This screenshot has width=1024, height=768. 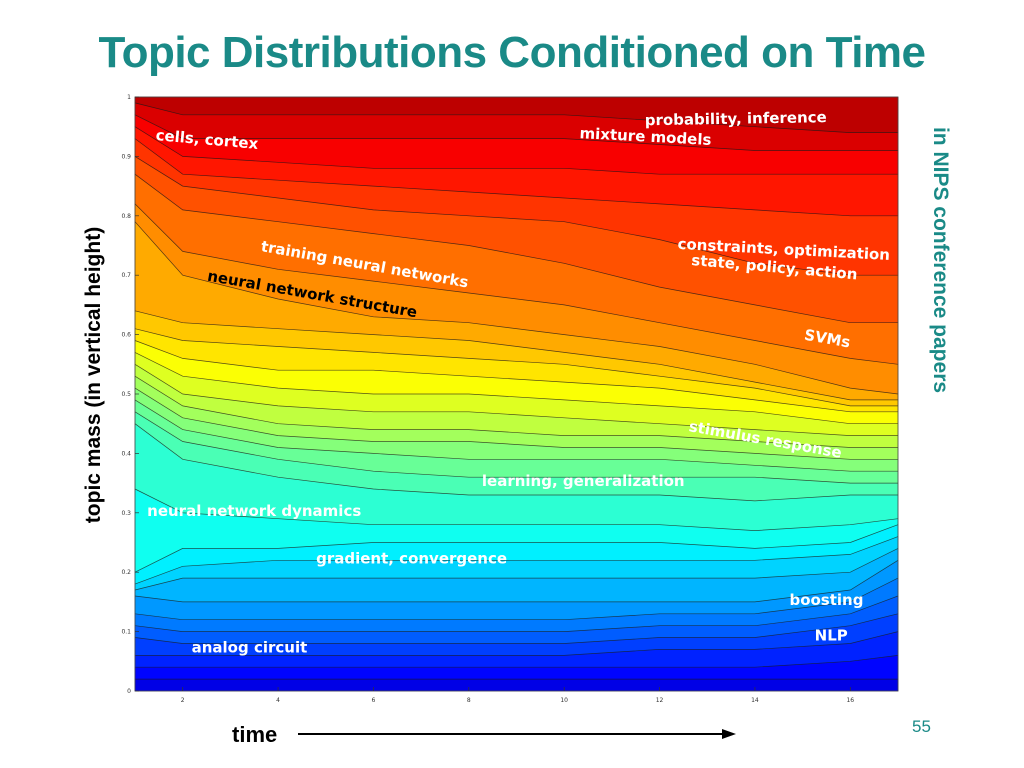 I want to click on y-tick-label: 0.3, so click(x=126, y=513).